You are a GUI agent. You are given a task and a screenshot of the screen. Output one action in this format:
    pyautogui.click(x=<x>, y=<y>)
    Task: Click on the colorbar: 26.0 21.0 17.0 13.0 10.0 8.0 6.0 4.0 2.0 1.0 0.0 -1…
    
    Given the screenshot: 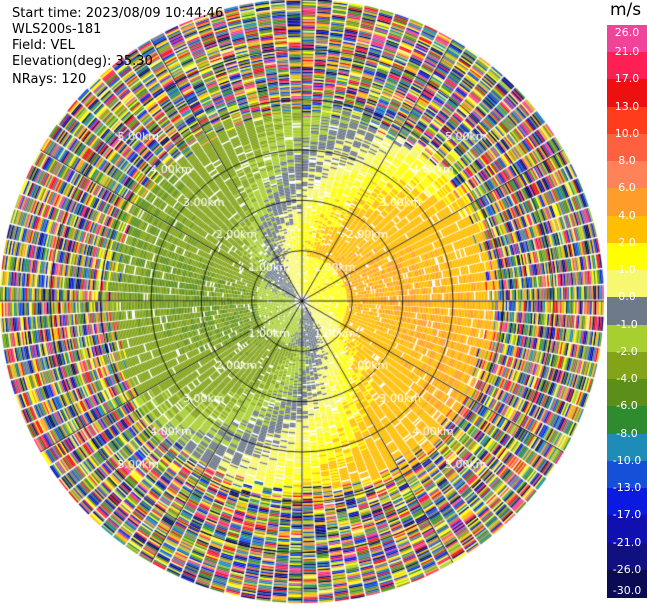 What is the action you would take?
    pyautogui.click(x=627, y=311)
    